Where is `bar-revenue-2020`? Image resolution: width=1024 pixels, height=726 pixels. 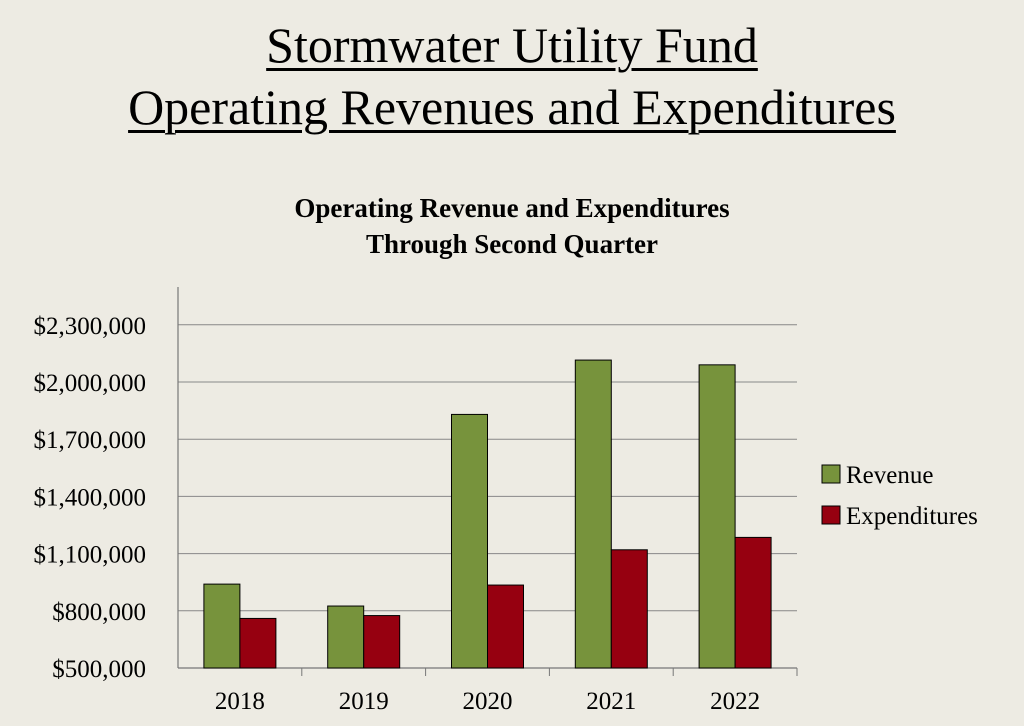 bar-revenue-2020 is located at coordinates (469, 541).